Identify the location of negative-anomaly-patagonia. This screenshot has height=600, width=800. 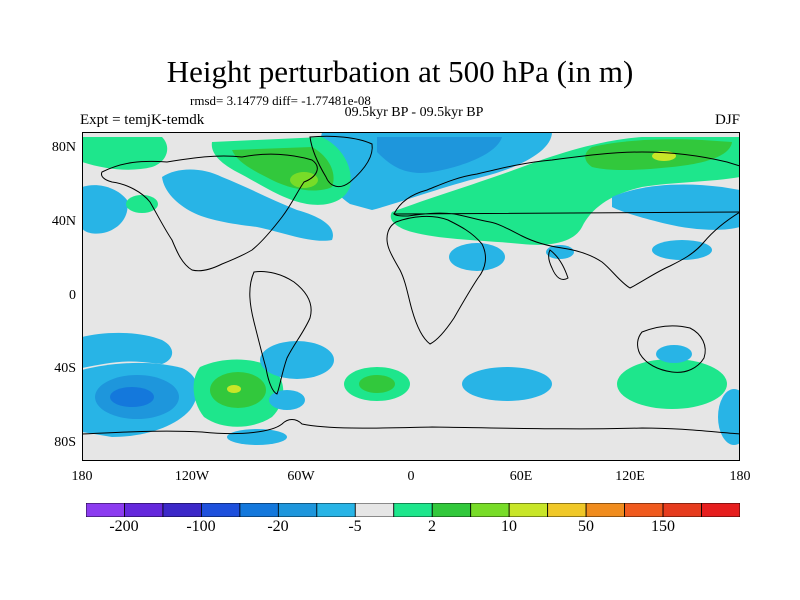
(297, 360).